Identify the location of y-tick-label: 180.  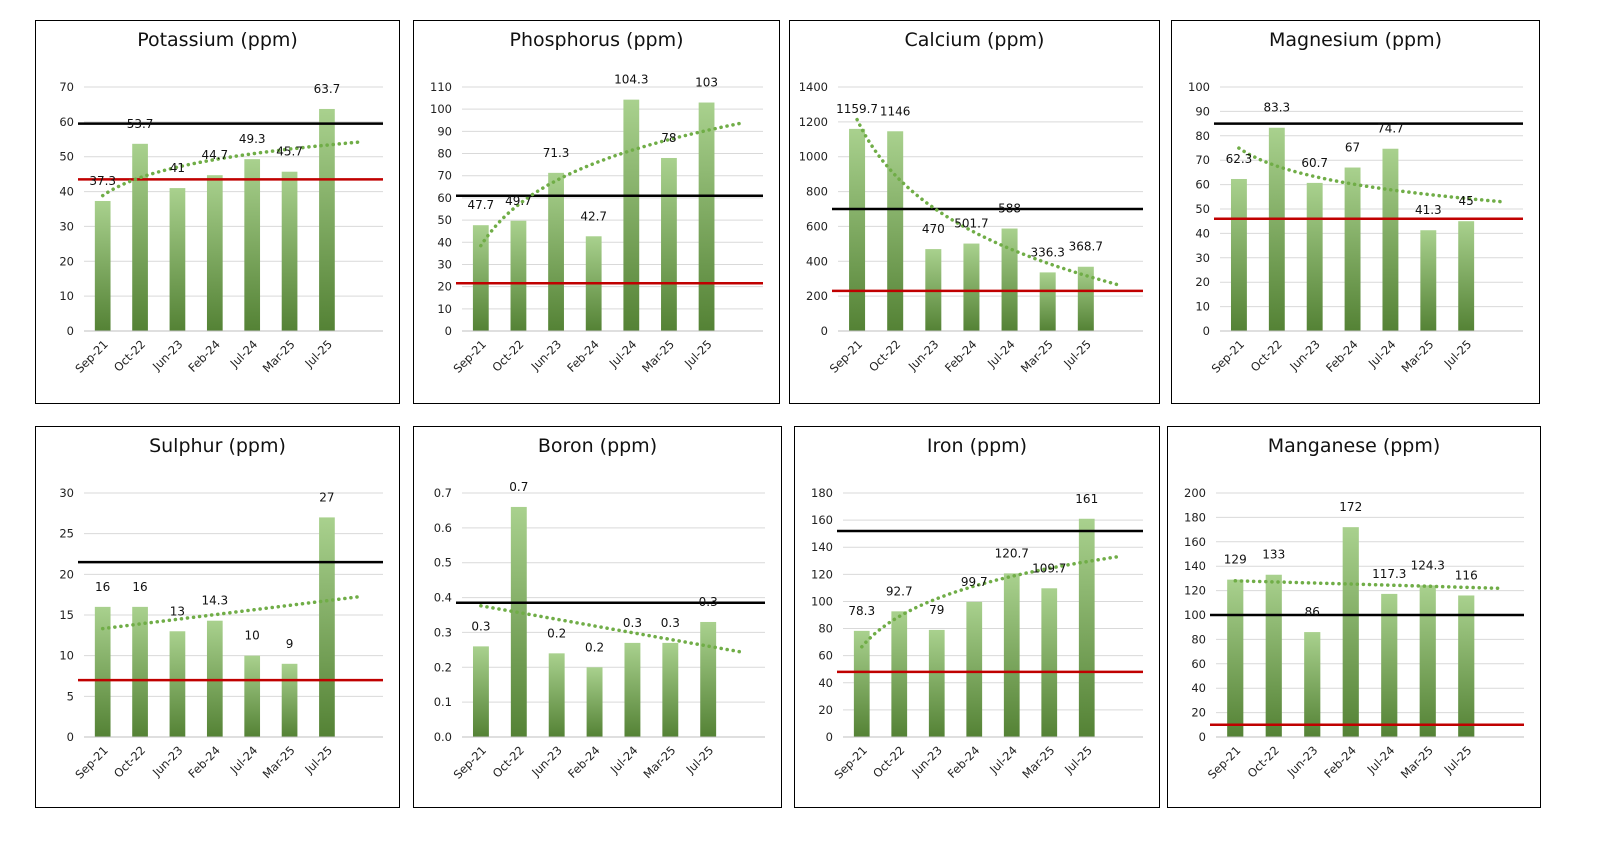
(822, 493).